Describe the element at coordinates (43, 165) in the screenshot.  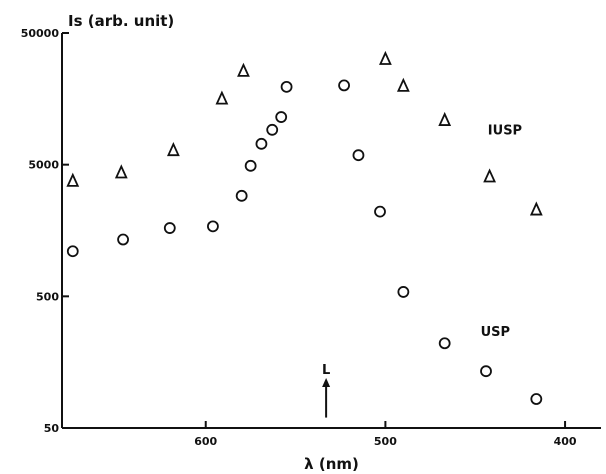
I see `y-tick-label: 5000` at that location.